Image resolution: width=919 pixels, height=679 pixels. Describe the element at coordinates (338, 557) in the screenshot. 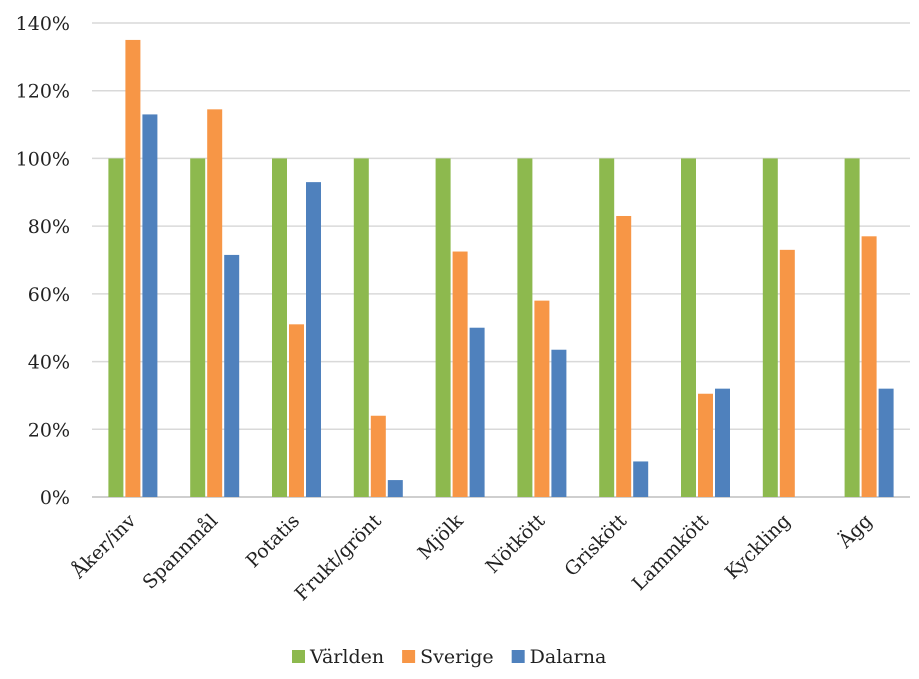

I see `x-tick-label: Frukt/grönt` at that location.